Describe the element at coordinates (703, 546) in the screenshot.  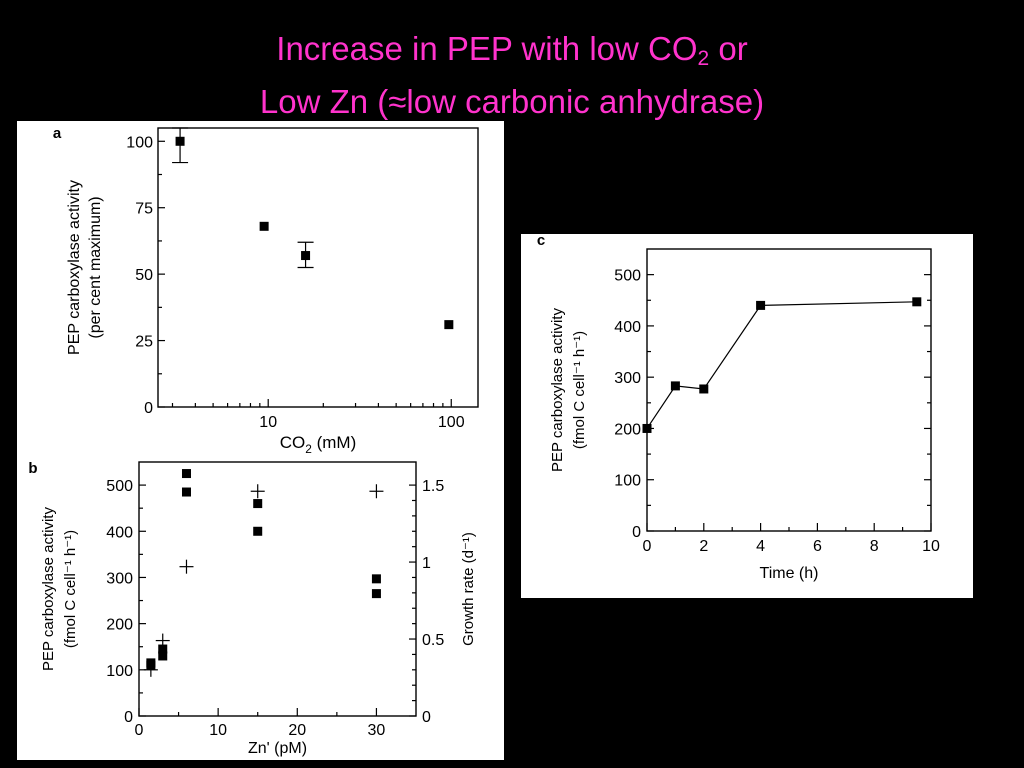
I see `panel-c-x-tick-label: 2` at that location.